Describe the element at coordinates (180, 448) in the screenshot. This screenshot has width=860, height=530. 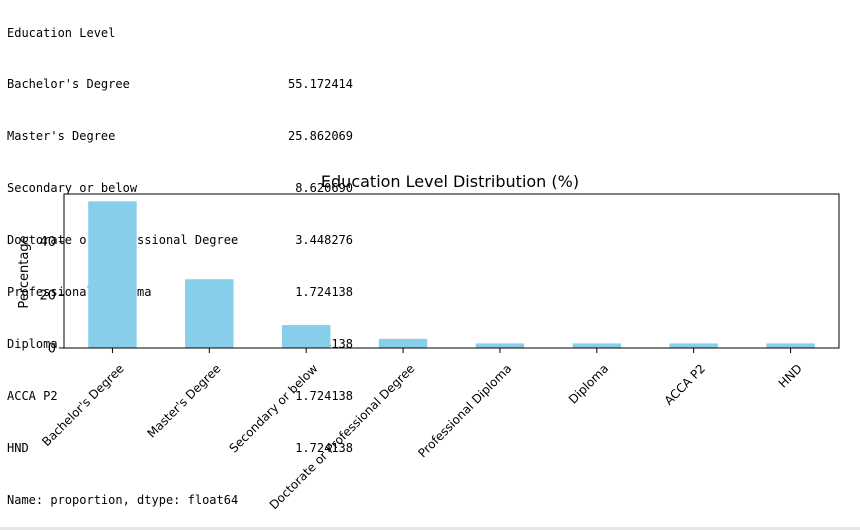
I see `output-row: HND 1.724138` at that location.